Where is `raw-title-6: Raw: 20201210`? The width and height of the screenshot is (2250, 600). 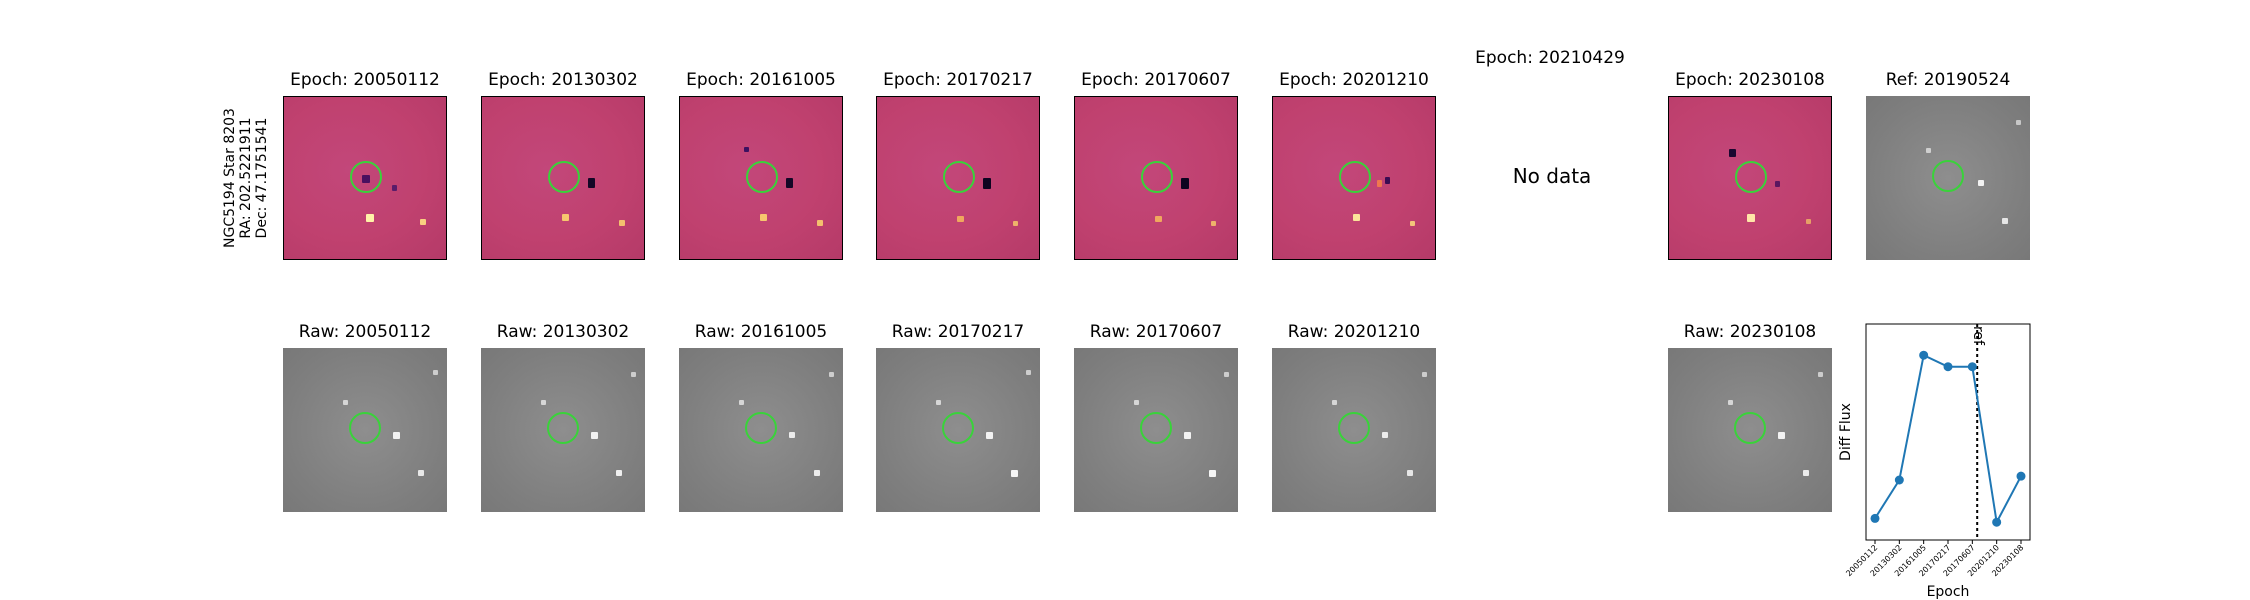
raw-title-6: Raw: 20201210 is located at coordinates (1354, 332).